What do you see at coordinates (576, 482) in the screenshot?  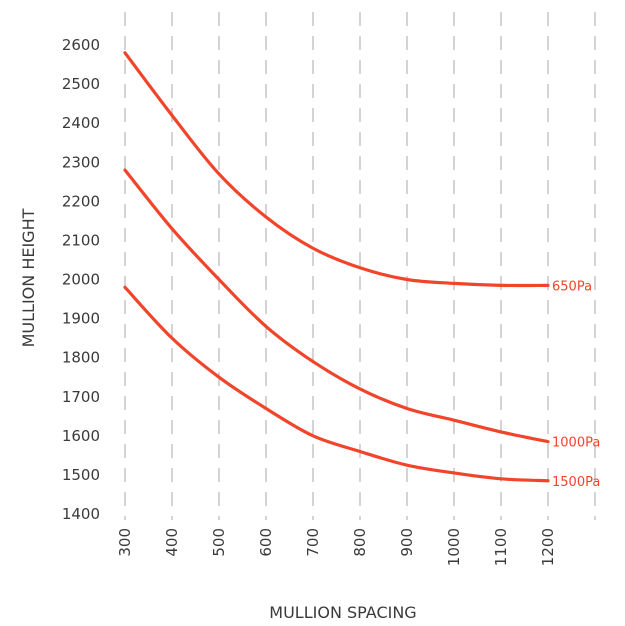 I see `series-label: 1500Pa` at bounding box center [576, 482].